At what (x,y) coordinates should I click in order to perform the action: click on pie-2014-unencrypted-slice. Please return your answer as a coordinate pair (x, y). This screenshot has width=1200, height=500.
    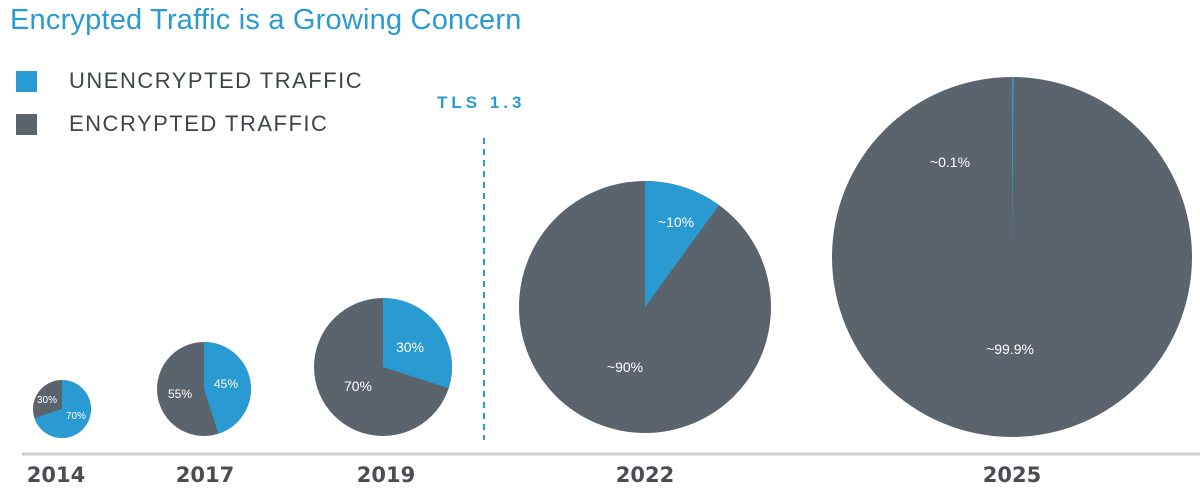
    Looking at the image, I should click on (62, 409).